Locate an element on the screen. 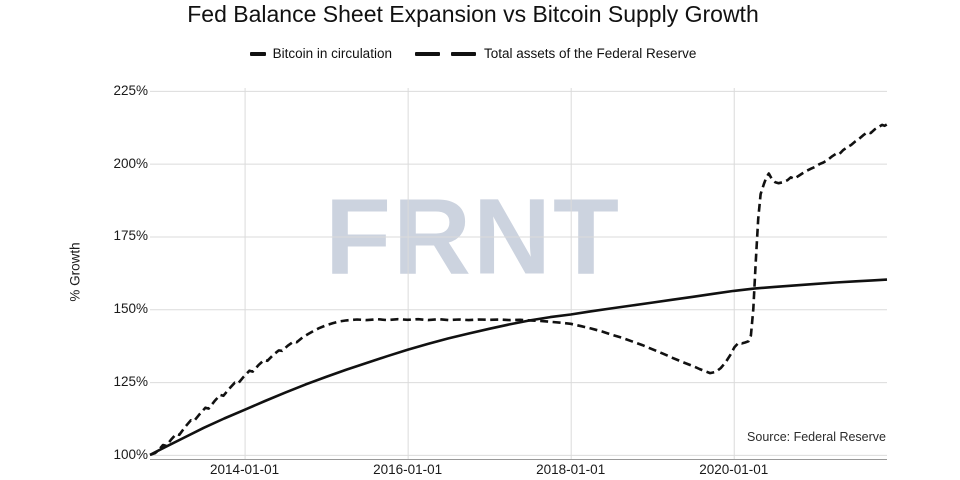 Image resolution: width=960 pixels, height=480 pixels. legend-label-fed-assets: Total assets of the Federal Reserve is located at coordinates (590, 53).